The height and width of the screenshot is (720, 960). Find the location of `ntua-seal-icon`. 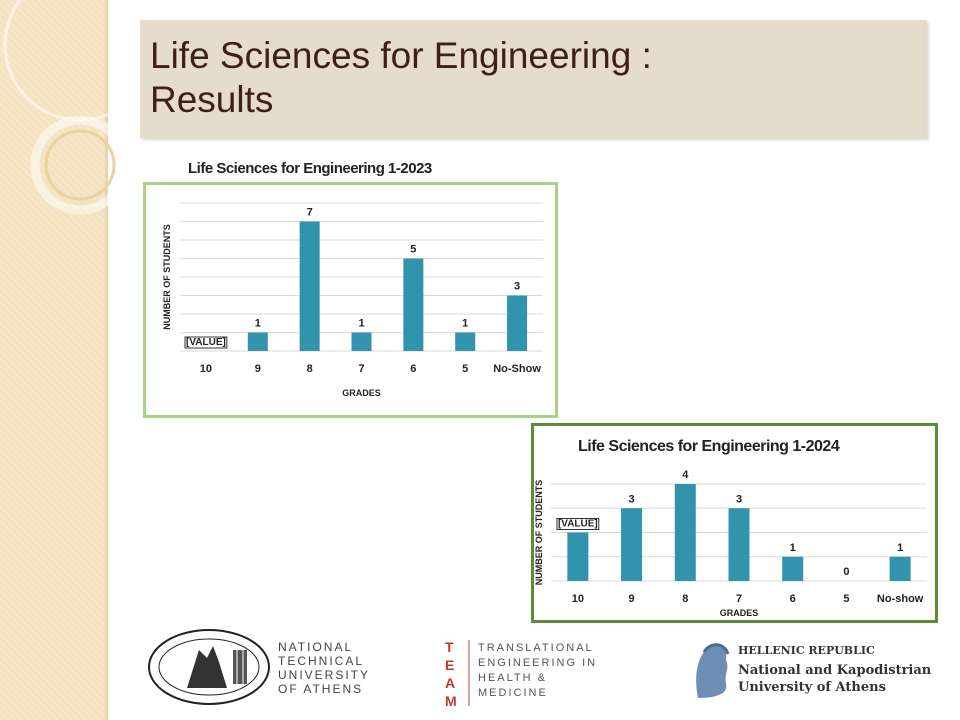

ntua-seal-icon is located at coordinates (209, 667).